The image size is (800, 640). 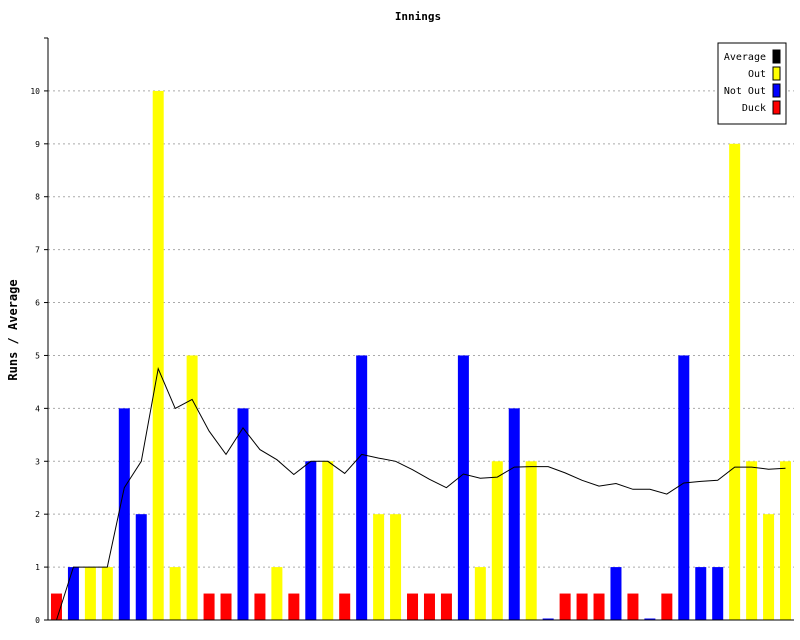 I want to click on y-tick-label: 1, so click(x=37, y=567).